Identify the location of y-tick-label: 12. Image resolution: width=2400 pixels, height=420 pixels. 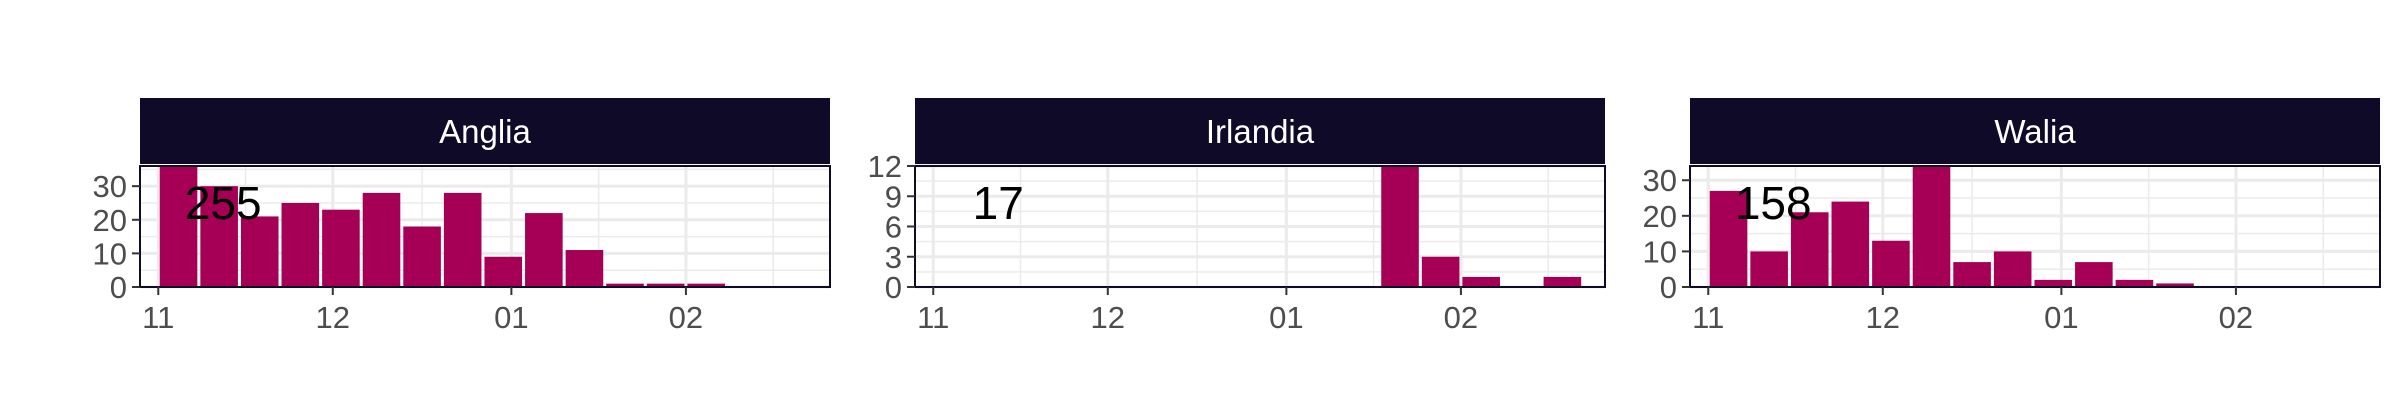
(885, 166).